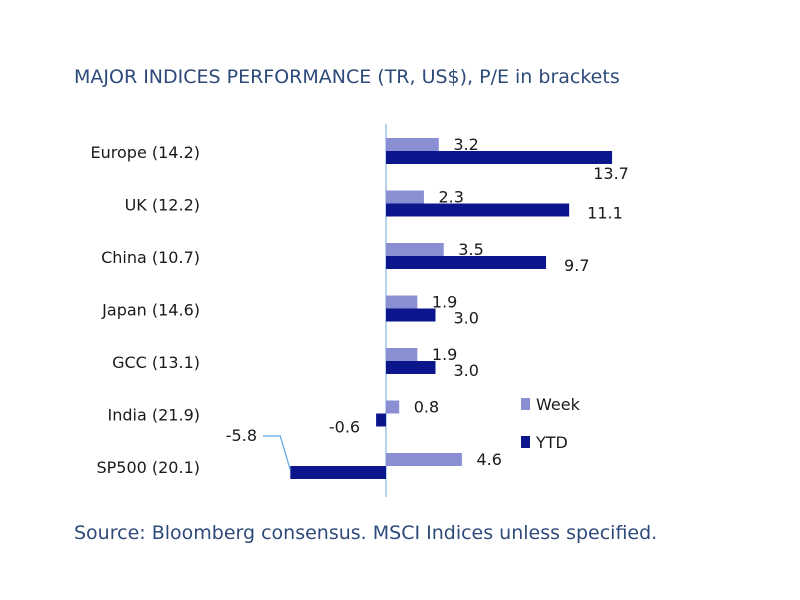 The height and width of the screenshot is (600, 800). Describe the element at coordinates (277, 453) in the screenshot. I see `leader-line` at that location.